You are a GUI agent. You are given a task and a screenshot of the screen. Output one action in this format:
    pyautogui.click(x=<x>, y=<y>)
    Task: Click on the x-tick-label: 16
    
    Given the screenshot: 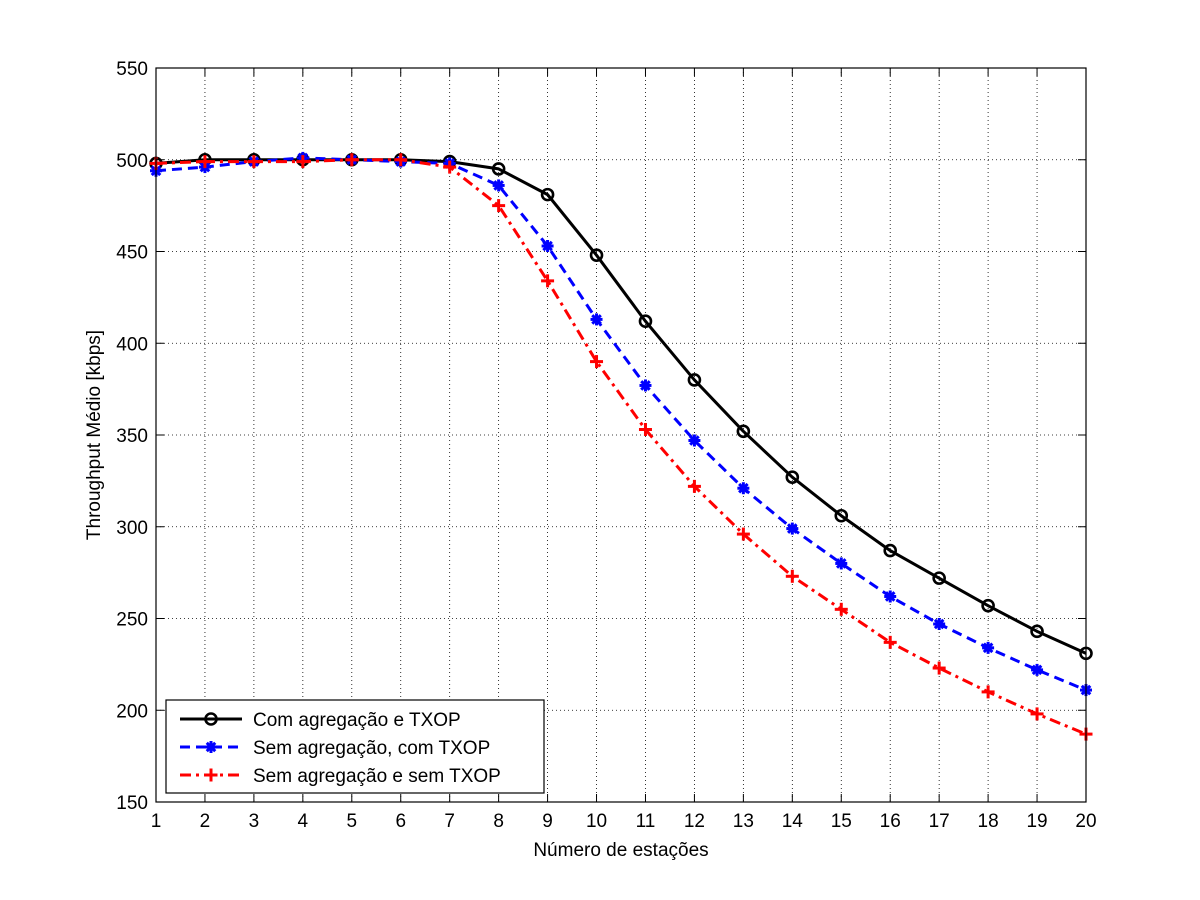 What is the action you would take?
    pyautogui.click(x=890, y=821)
    